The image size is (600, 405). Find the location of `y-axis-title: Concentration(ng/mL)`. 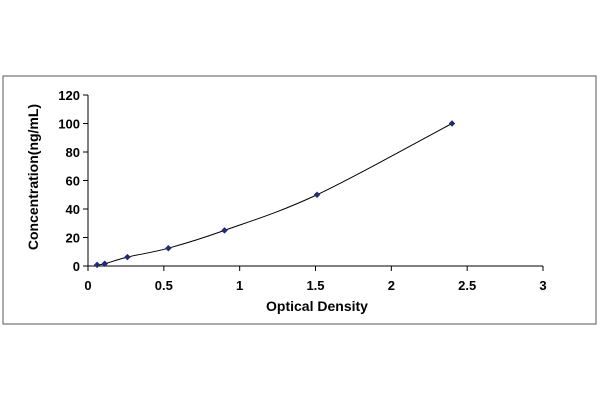

y-axis-title: Concentration(ng/mL) is located at coordinates (33, 177).